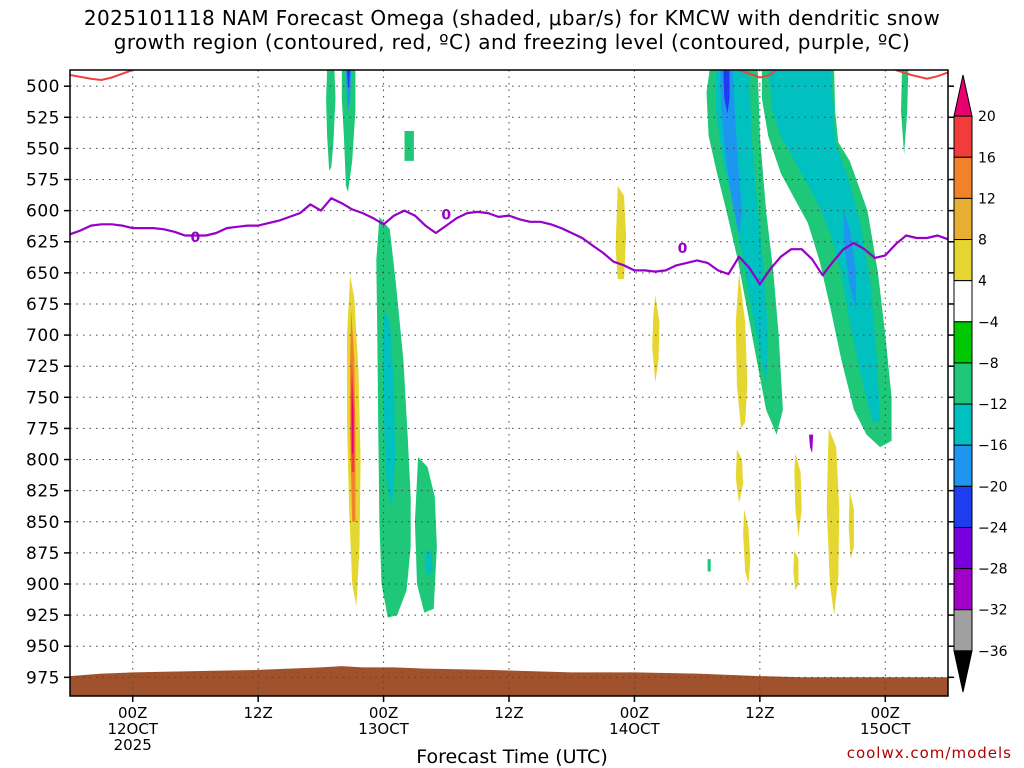 This screenshot has width=1024, height=768. What do you see at coordinates (43, 523) in the screenshot?
I see `y-tick-label-850: 850` at bounding box center [43, 523].